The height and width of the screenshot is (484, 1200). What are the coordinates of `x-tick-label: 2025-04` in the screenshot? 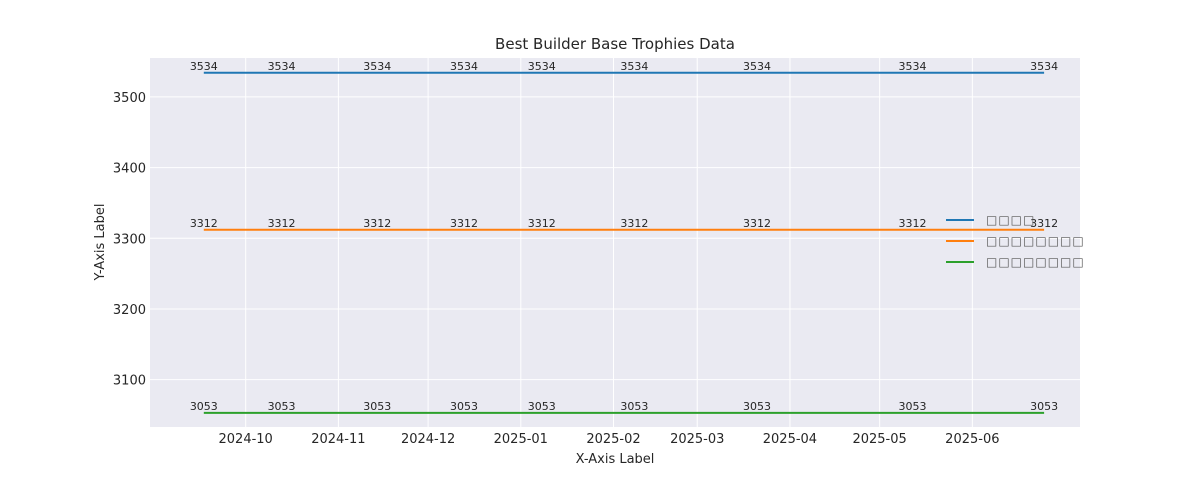 It's located at (790, 439).